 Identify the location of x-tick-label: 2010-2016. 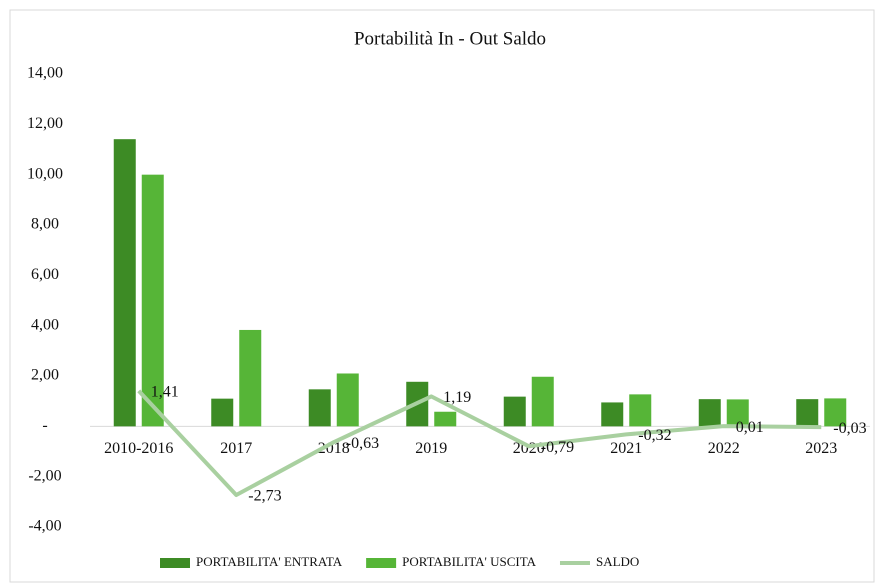
(138, 448).